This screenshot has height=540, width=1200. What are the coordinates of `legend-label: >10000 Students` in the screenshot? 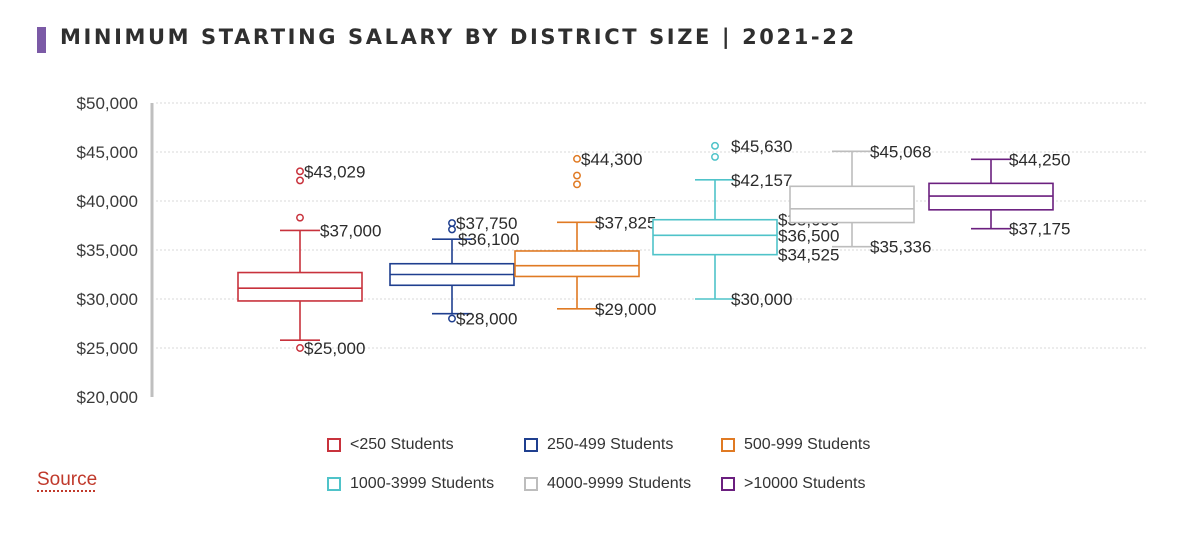 It's located at (805, 483).